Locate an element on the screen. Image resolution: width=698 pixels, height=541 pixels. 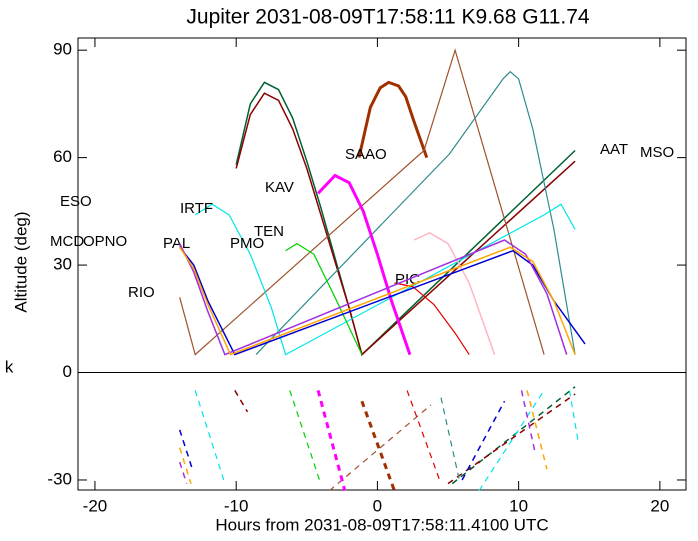
y-tick-label: 90 is located at coordinates (62, 49).